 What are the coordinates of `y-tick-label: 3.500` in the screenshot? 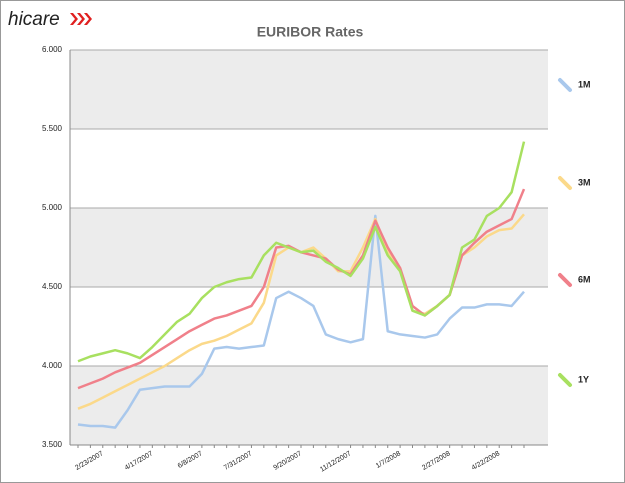 It's located at (52, 444).